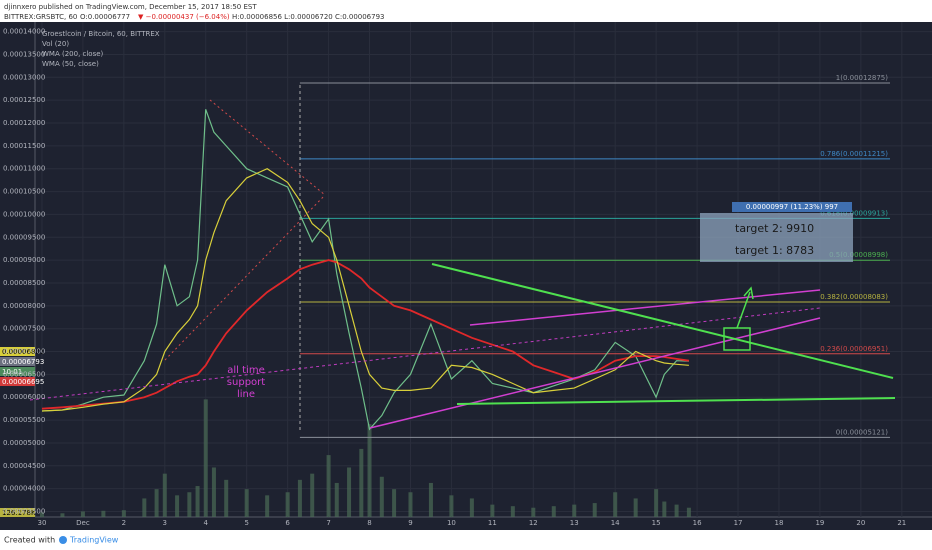 Image resolution: width=932 pixels, height=550 pixels. Describe the element at coordinates (697, 523) in the screenshot. I see `x-tick-label: 16` at that location.